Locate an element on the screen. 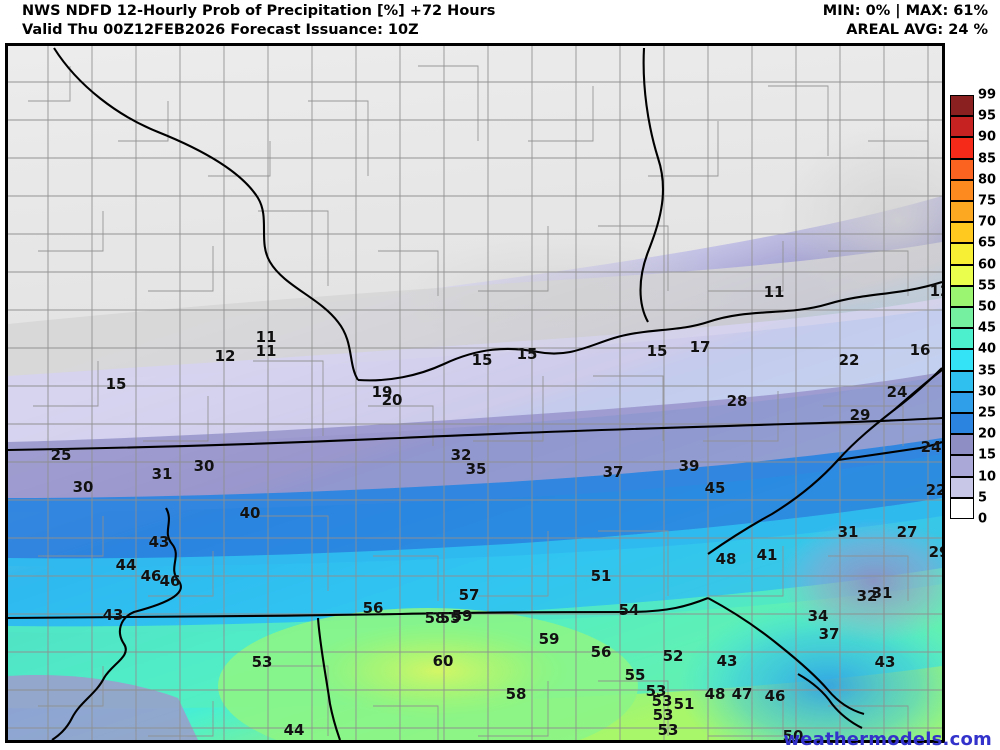 This screenshot has width=1000, height=750. colorbar-tick-99: 99 is located at coordinates (987, 95).